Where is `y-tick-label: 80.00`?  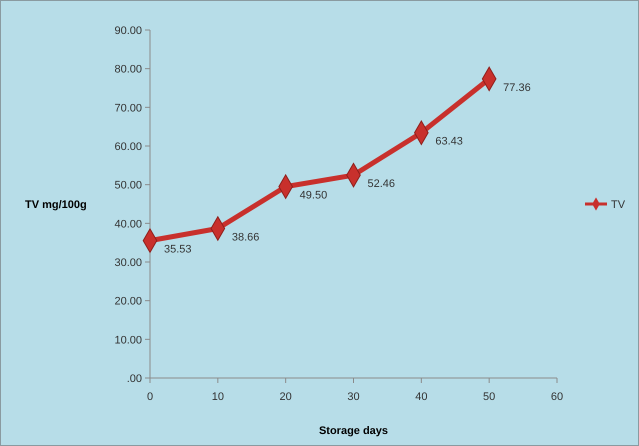
y-tick-label: 80.00 is located at coordinates (128, 70).